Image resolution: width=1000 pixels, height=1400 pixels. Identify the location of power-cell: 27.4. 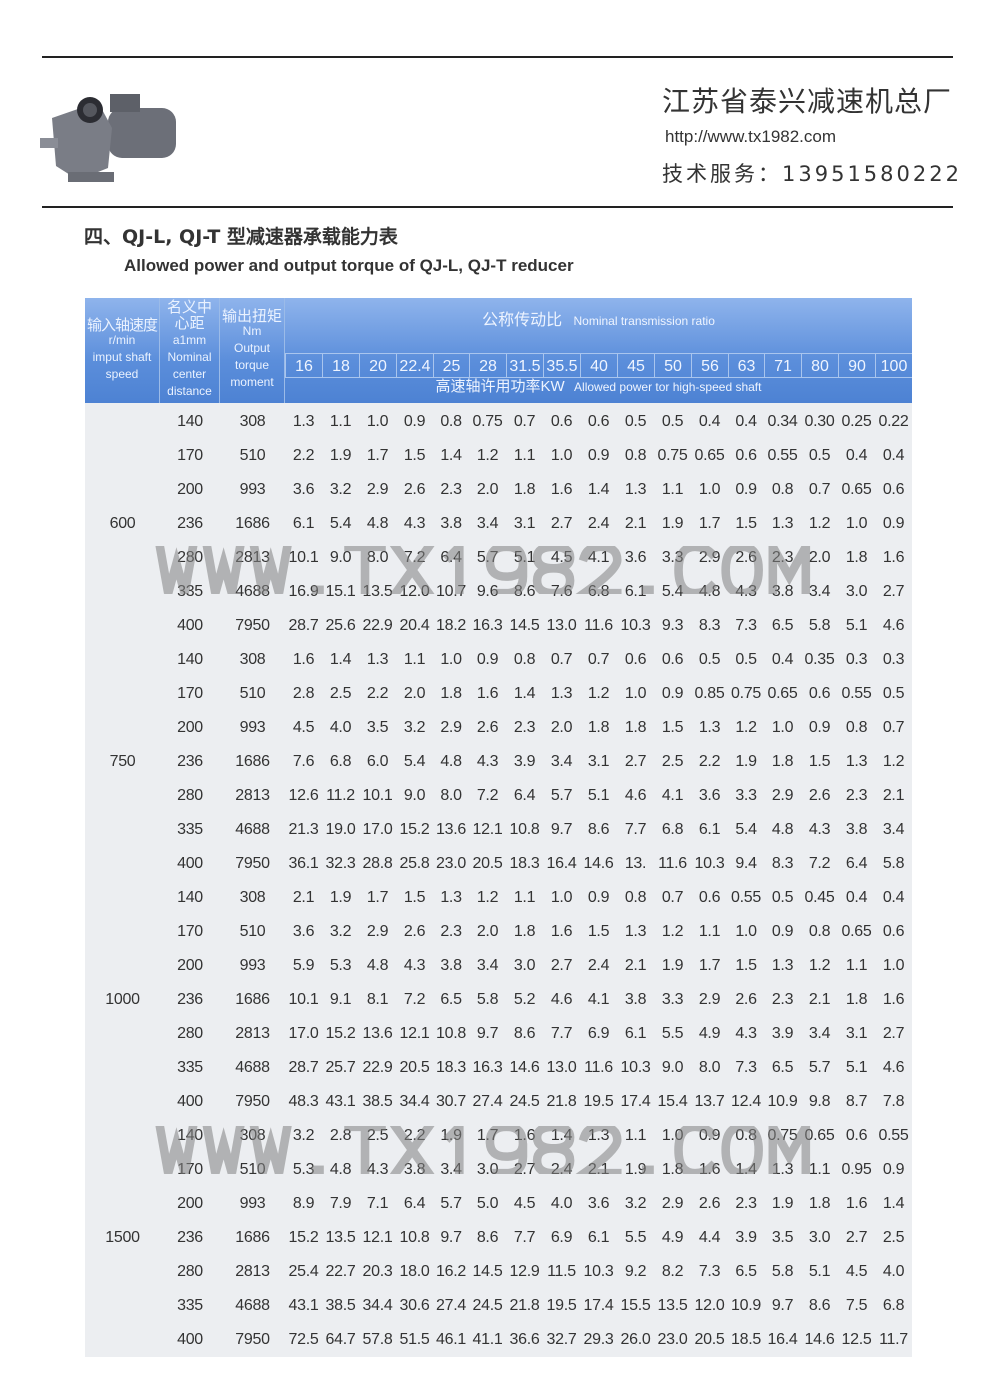
(487, 1101).